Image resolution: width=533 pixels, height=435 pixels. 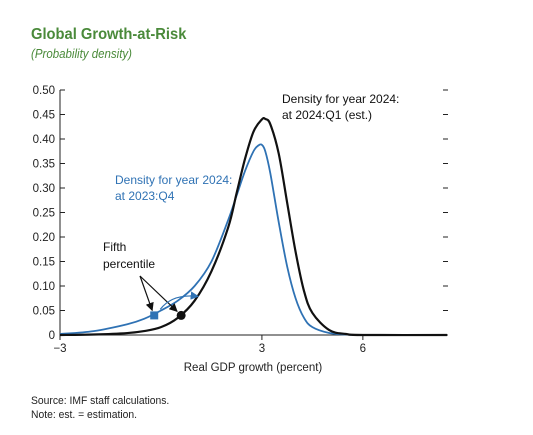 I want to click on source-note: Source: IMF staff calculations., so click(x=100, y=401).